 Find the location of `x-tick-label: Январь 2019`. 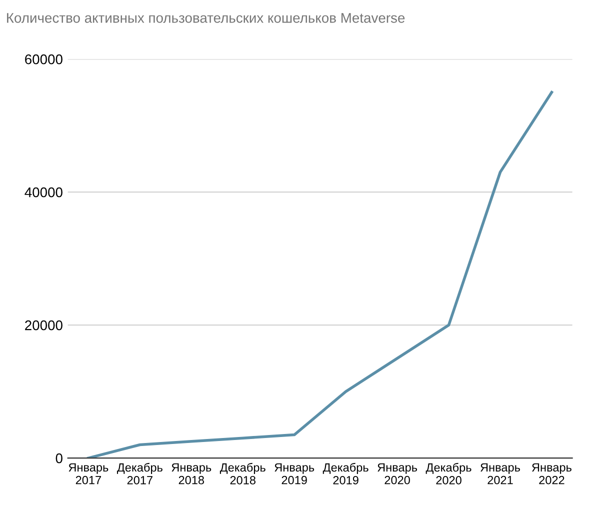

x-tick-label: Январь 2019 is located at coordinates (294, 473).